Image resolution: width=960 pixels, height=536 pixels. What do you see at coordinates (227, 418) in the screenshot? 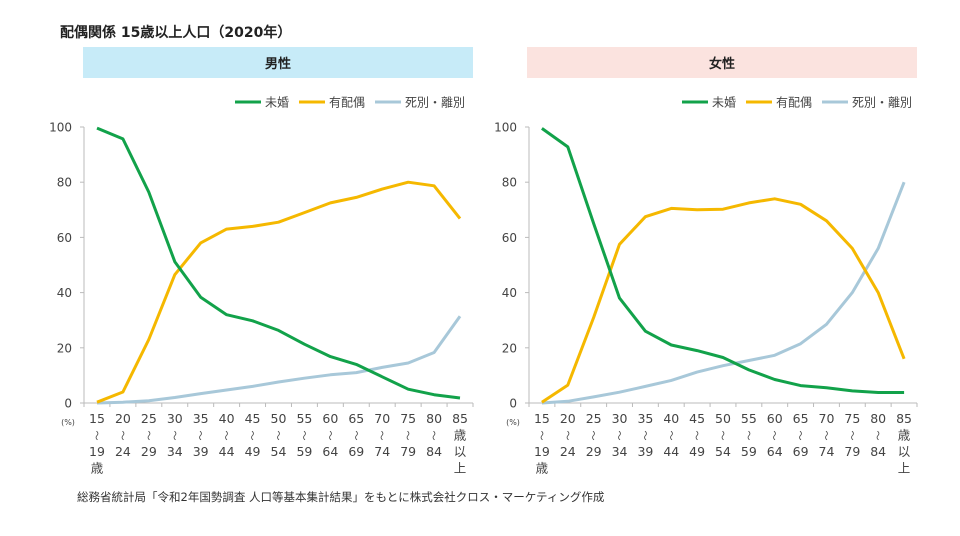
I see `x-tick-label: 40` at bounding box center [227, 418].